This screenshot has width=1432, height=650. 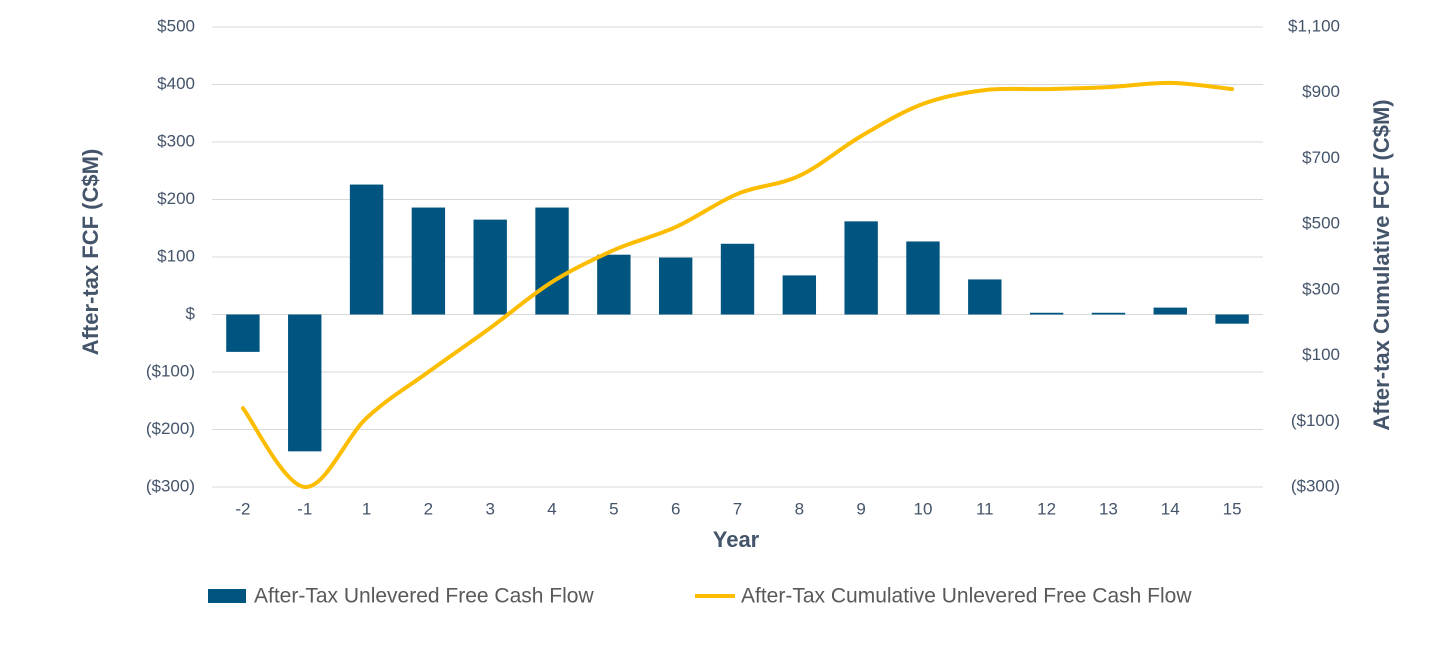 I want to click on x-tick-label: 9, so click(x=860, y=508).